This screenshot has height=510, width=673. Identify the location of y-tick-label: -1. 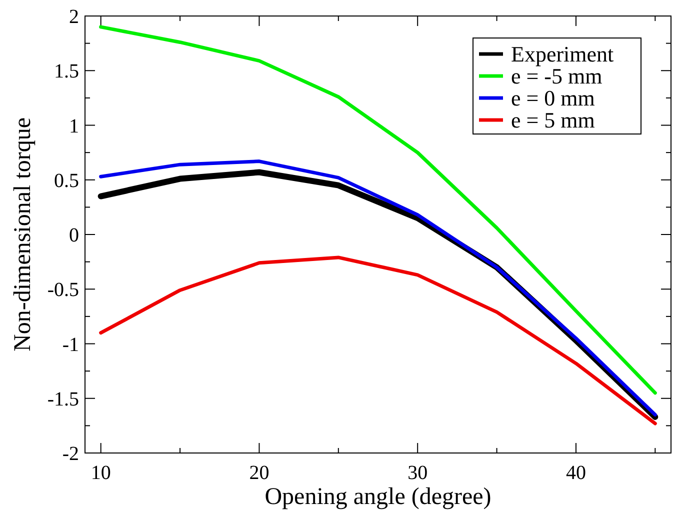
(70, 345).